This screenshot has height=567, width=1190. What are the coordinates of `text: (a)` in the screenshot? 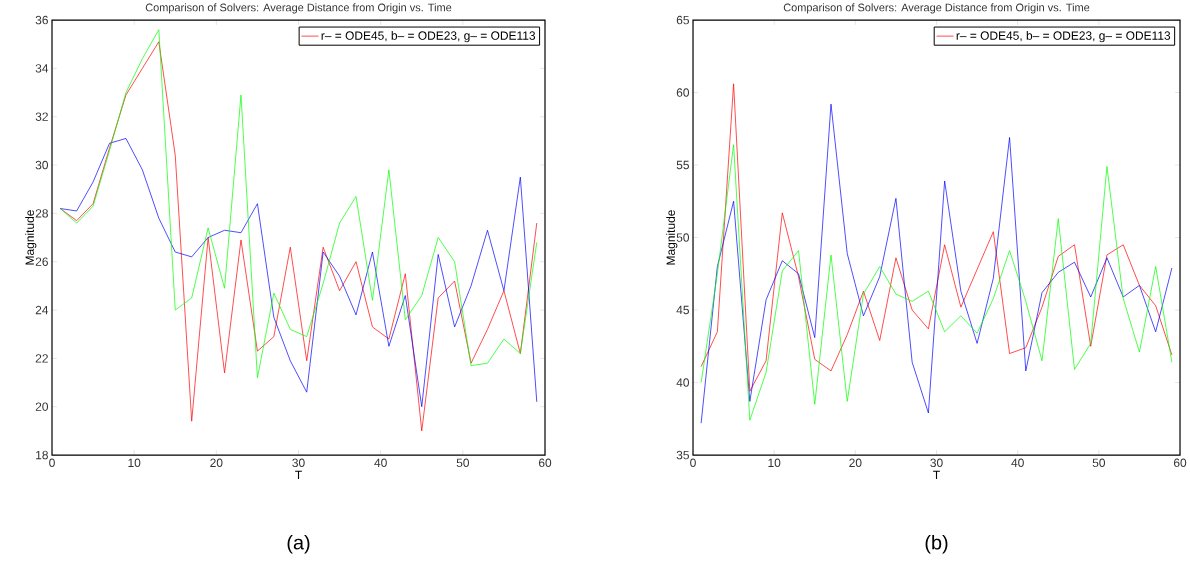 It's located at (298, 544).